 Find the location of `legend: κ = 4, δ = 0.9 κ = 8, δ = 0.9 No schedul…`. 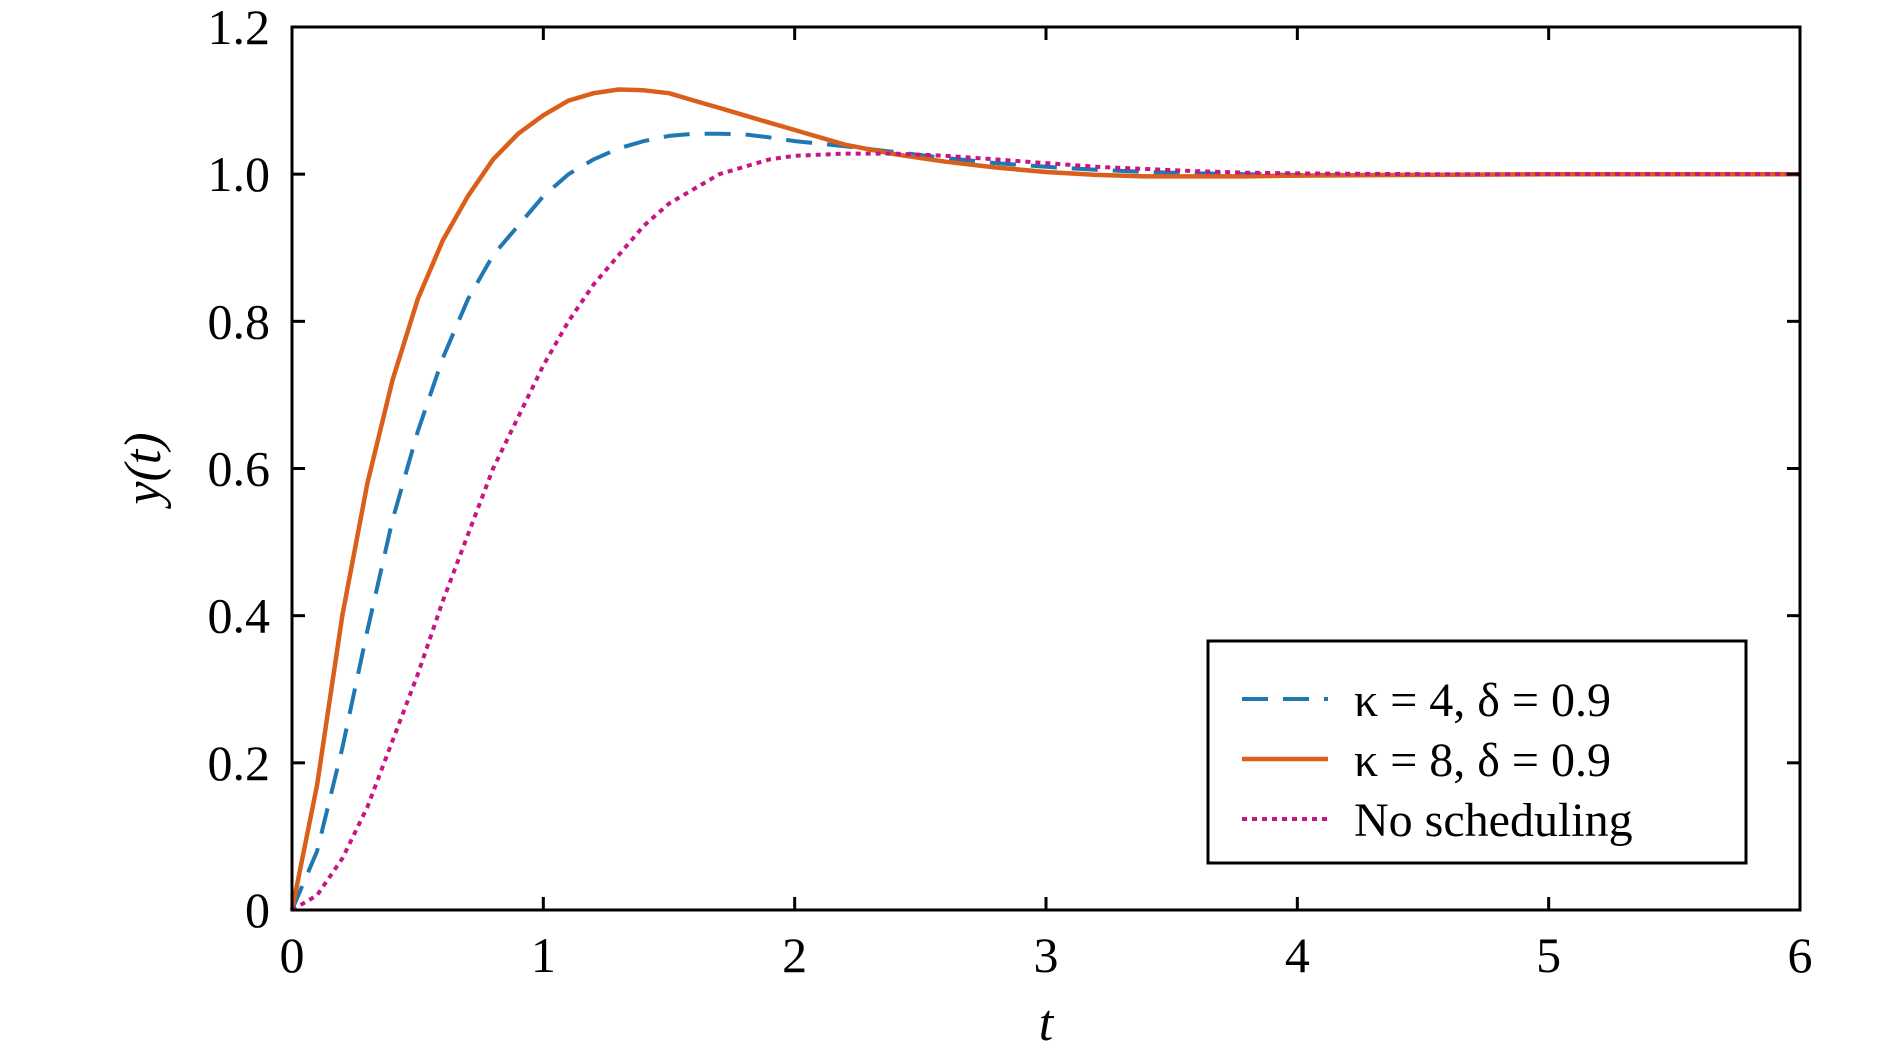

legend: κ = 4, δ = 0.9 κ = 8, δ = 0.9 No schedul… is located at coordinates (1477, 752).